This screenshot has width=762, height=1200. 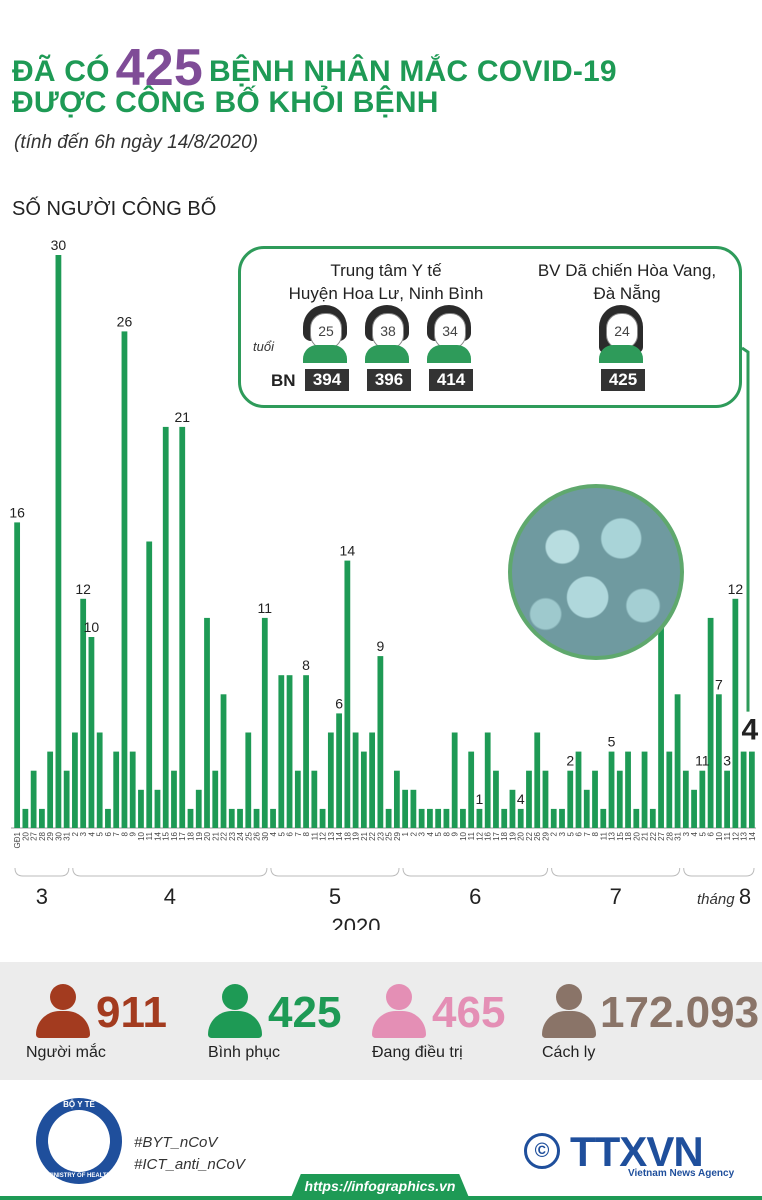 What do you see at coordinates (240, 835) in the screenshot?
I see `x-tick-label: 24` at bounding box center [240, 835].